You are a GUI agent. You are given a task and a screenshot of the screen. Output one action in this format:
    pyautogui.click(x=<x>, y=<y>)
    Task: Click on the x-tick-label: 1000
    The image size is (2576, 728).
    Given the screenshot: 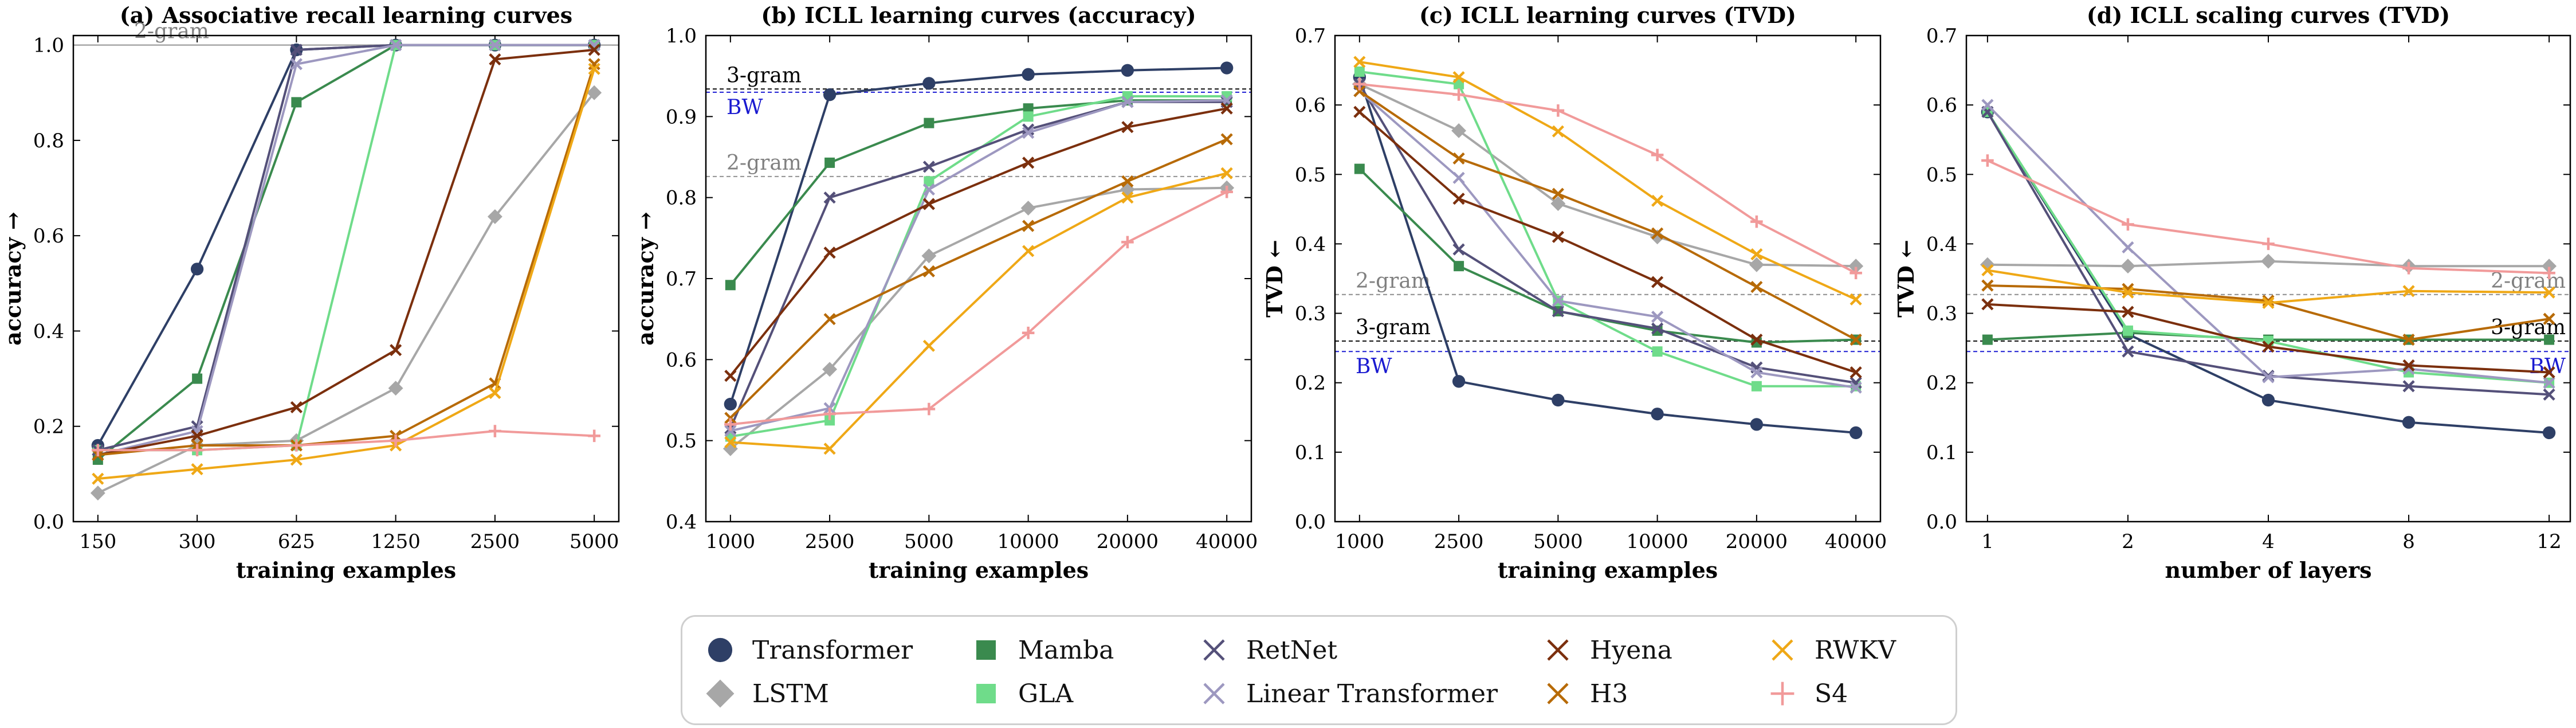 What is the action you would take?
    pyautogui.click(x=1360, y=541)
    